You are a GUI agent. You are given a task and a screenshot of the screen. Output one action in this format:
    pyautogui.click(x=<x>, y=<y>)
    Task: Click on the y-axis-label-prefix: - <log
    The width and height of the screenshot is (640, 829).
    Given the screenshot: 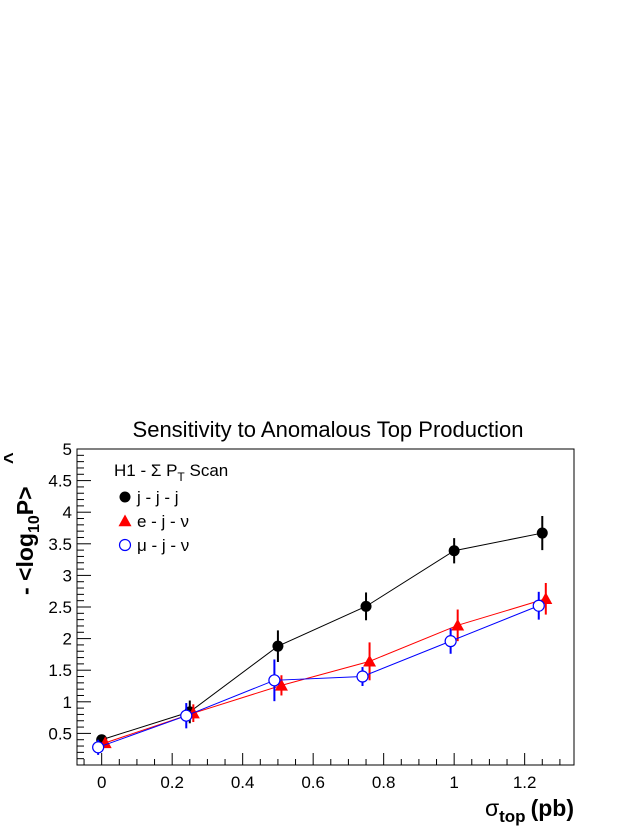 What is the action you would take?
    pyautogui.click(x=25, y=564)
    